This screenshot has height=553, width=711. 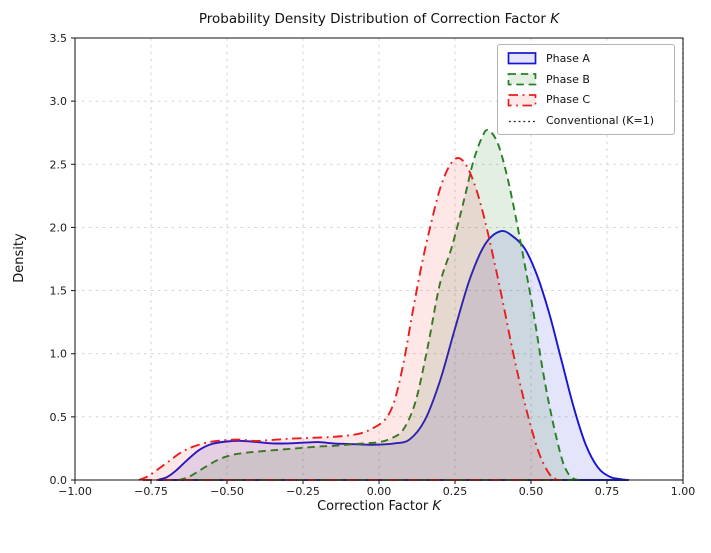 I want to click on legend-item-phase-c: Phase C, so click(x=590, y=100).